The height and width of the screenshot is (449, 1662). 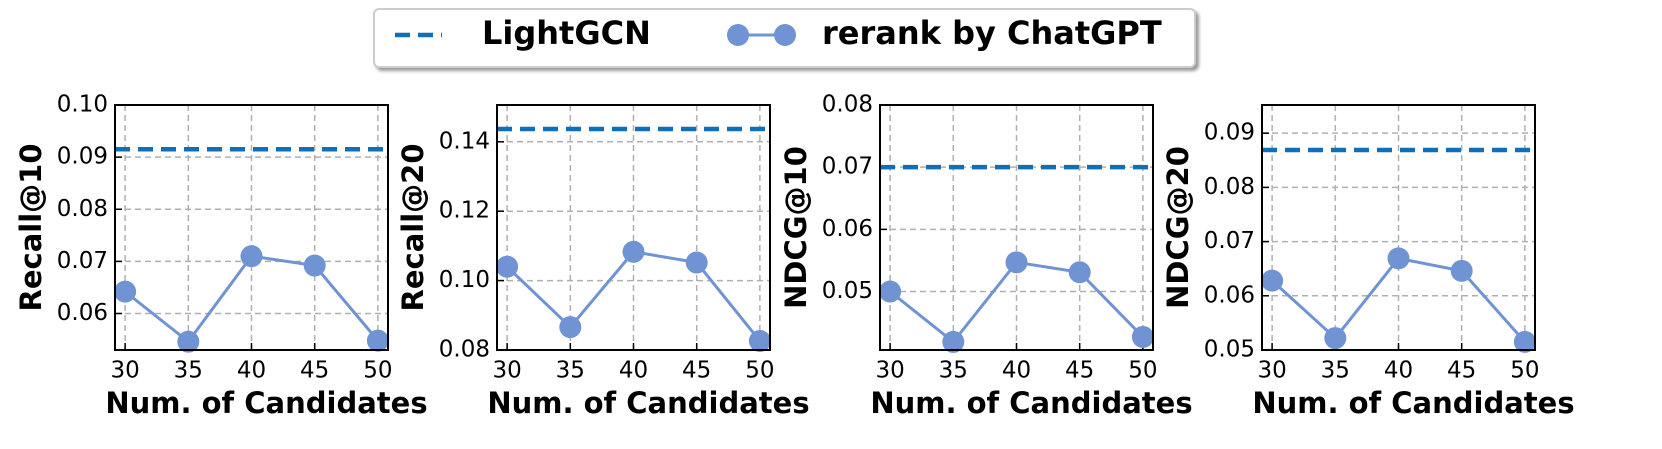 I want to click on y-tick-label: 0.14, so click(x=464, y=141).